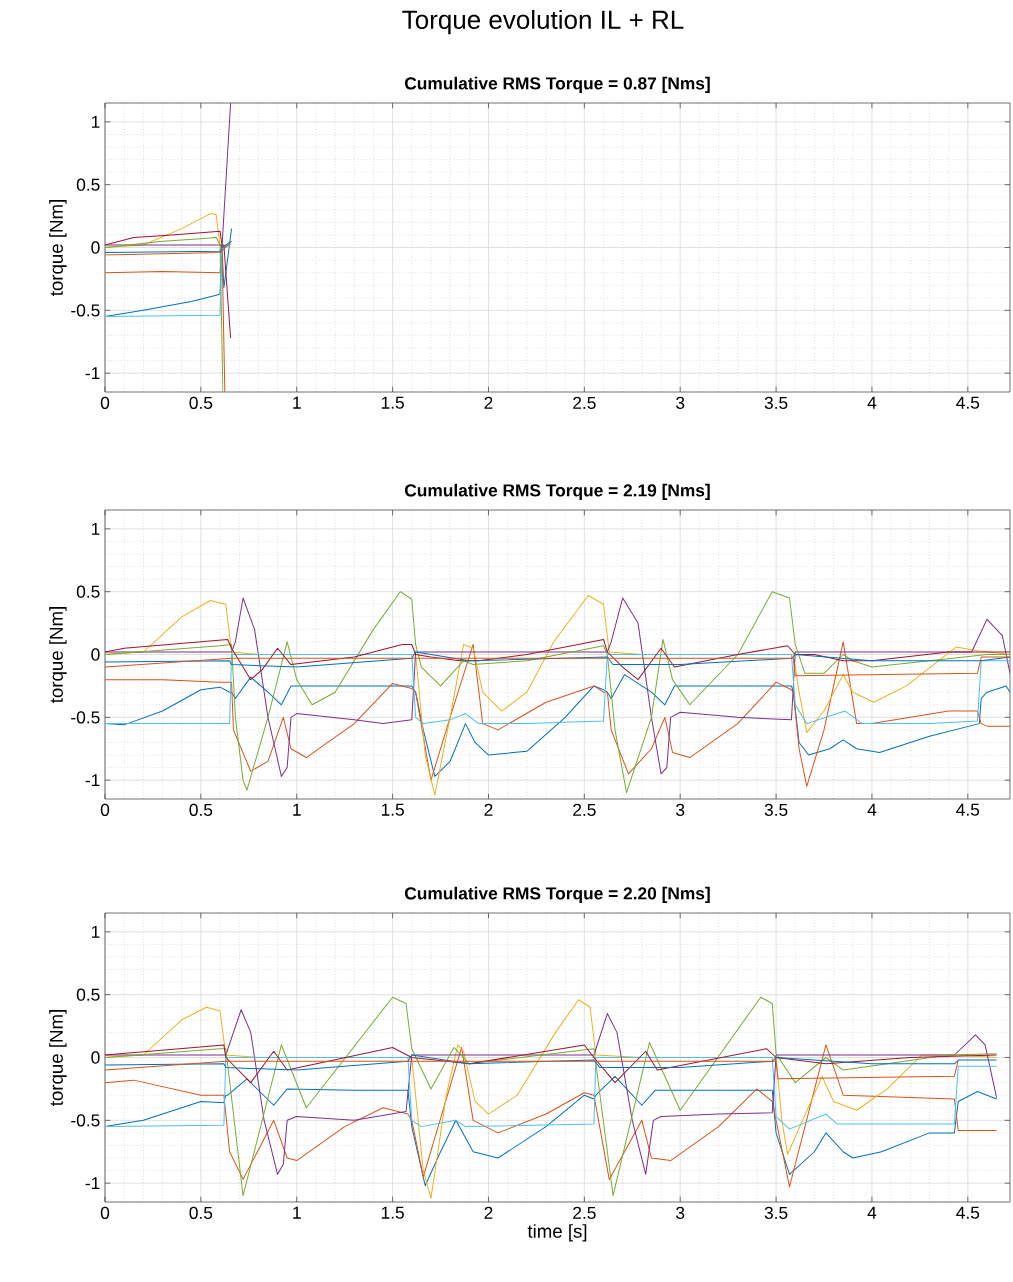 Image resolution: width=1013 pixels, height=1282 pixels. I want to click on chart-subtitle: Cumulative RMS Torque = 0.87 [Nms], so click(557, 84).